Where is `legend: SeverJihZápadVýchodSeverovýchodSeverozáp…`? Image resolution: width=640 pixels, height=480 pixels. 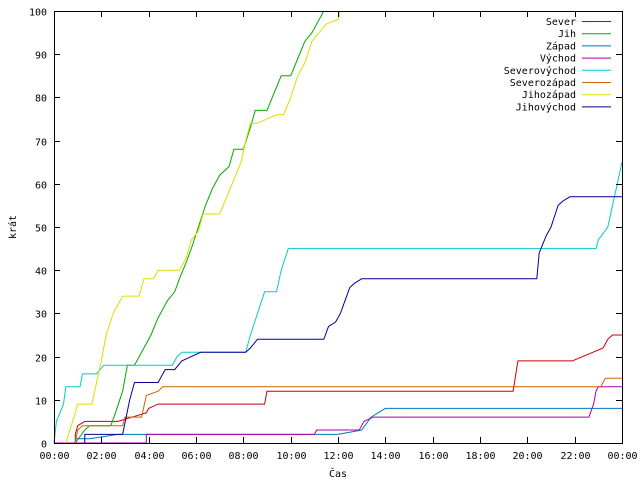
legend: SeverJihZápadVýchodSeverovýchodSeverozáp… is located at coordinates (557, 65).